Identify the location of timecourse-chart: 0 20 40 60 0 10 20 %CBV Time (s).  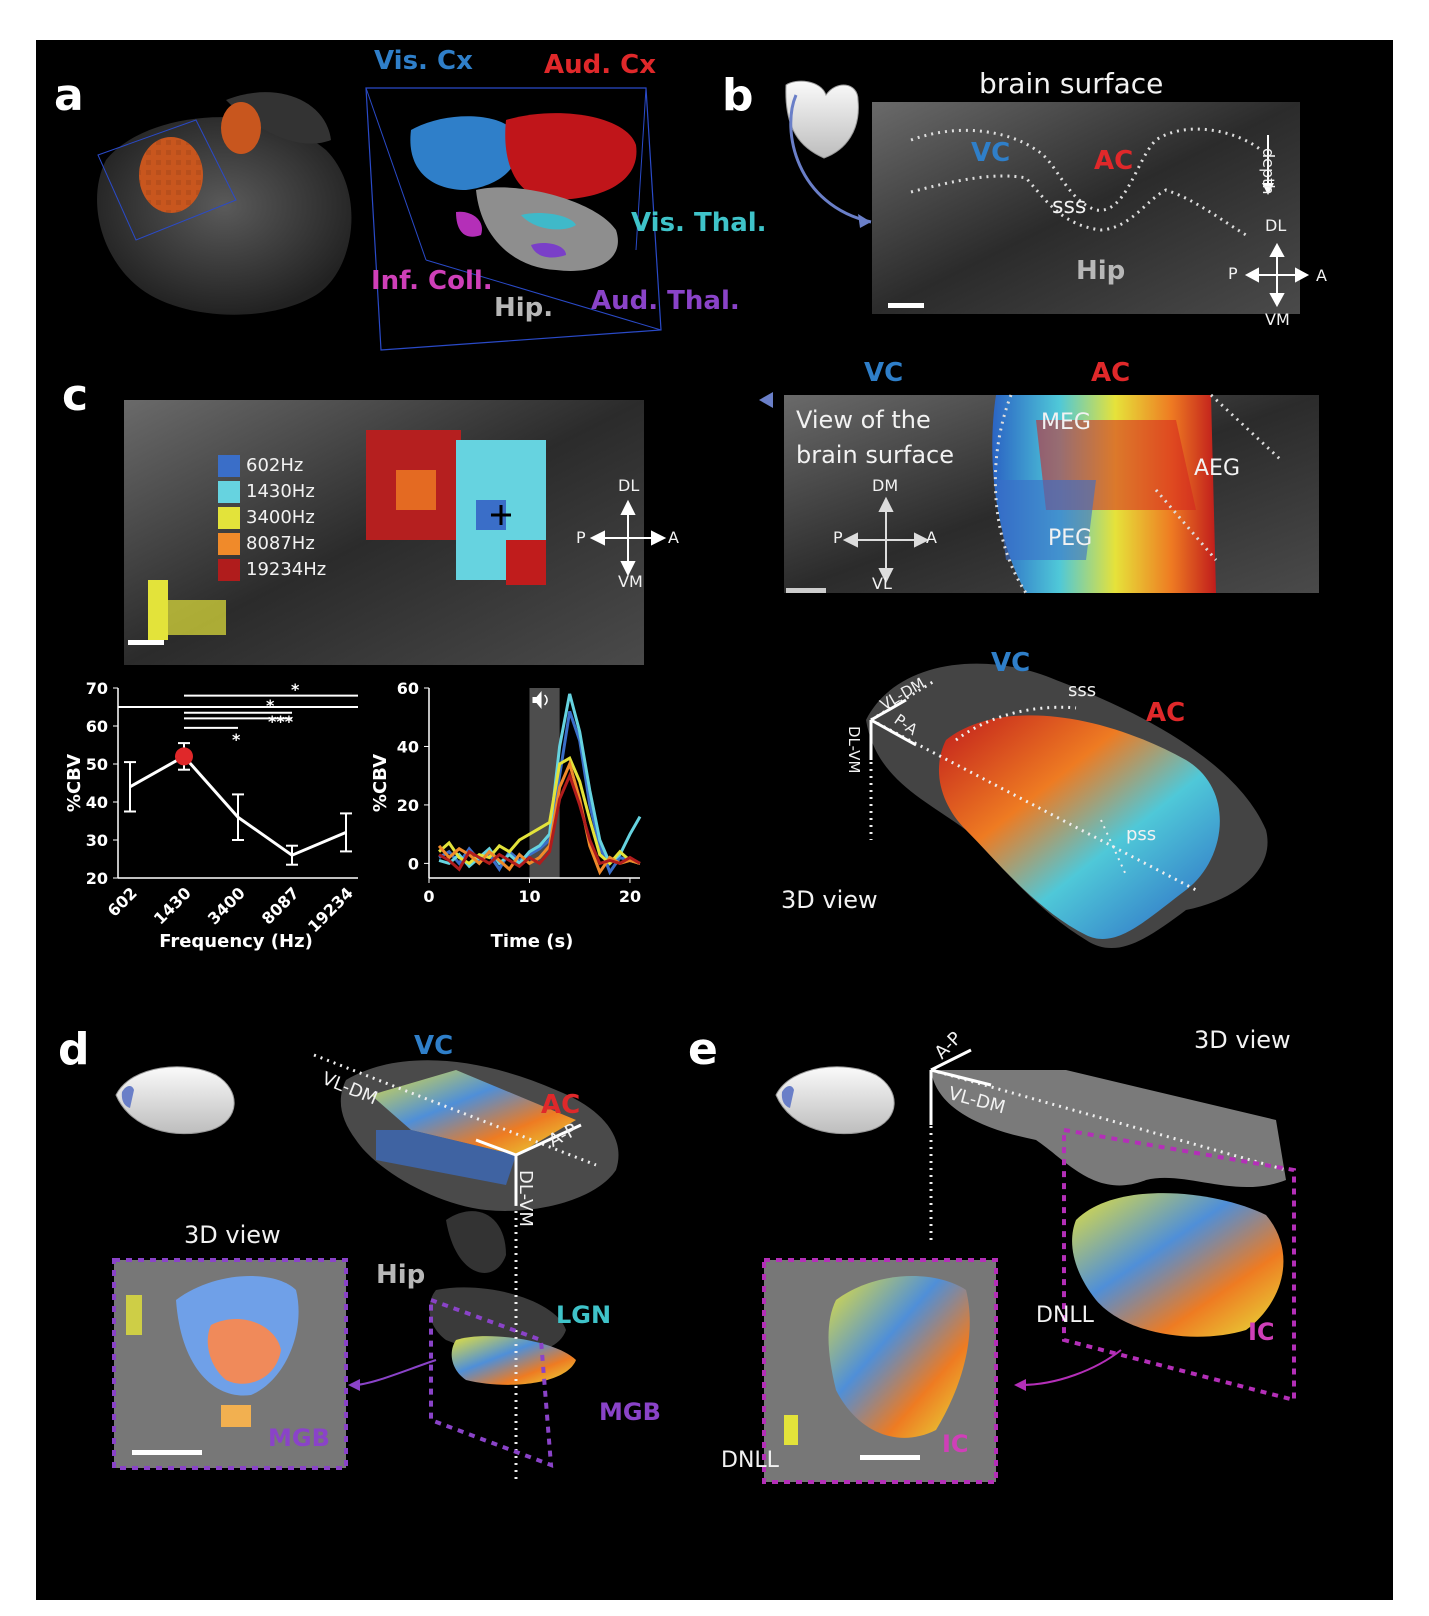
(506, 815).